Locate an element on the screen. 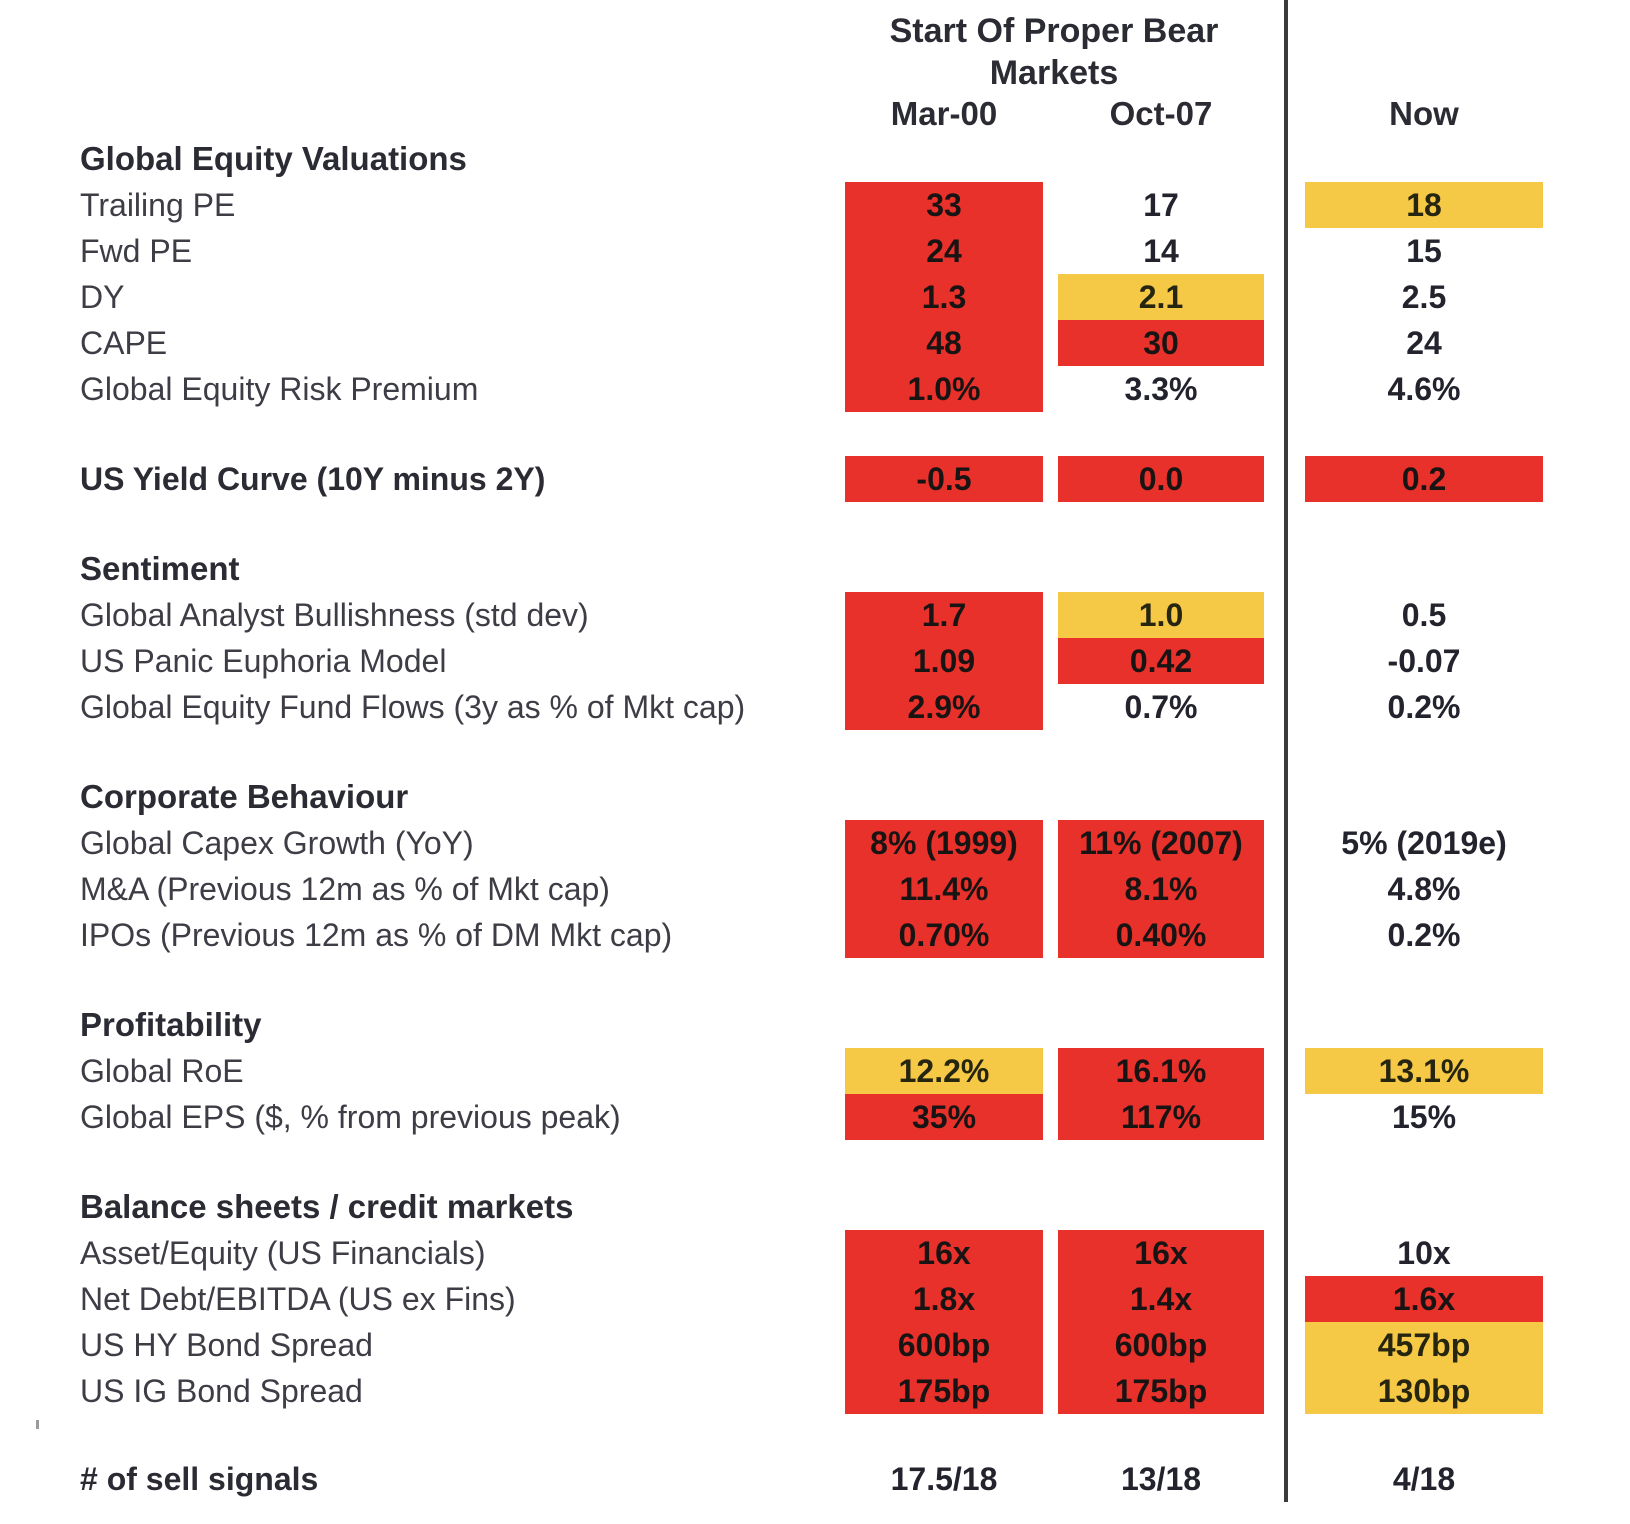 Image resolution: width=1630 pixels, height=1524 pixels. cell-oct07: 3.3% is located at coordinates (1161, 389).